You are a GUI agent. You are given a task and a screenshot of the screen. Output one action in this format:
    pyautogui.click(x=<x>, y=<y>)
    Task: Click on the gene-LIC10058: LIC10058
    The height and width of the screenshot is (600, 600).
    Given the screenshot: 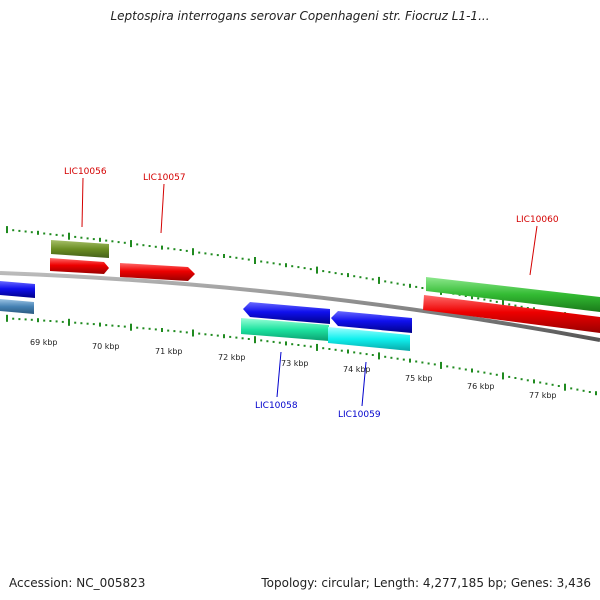 What is the action you would take?
    pyautogui.click(x=285, y=356)
    